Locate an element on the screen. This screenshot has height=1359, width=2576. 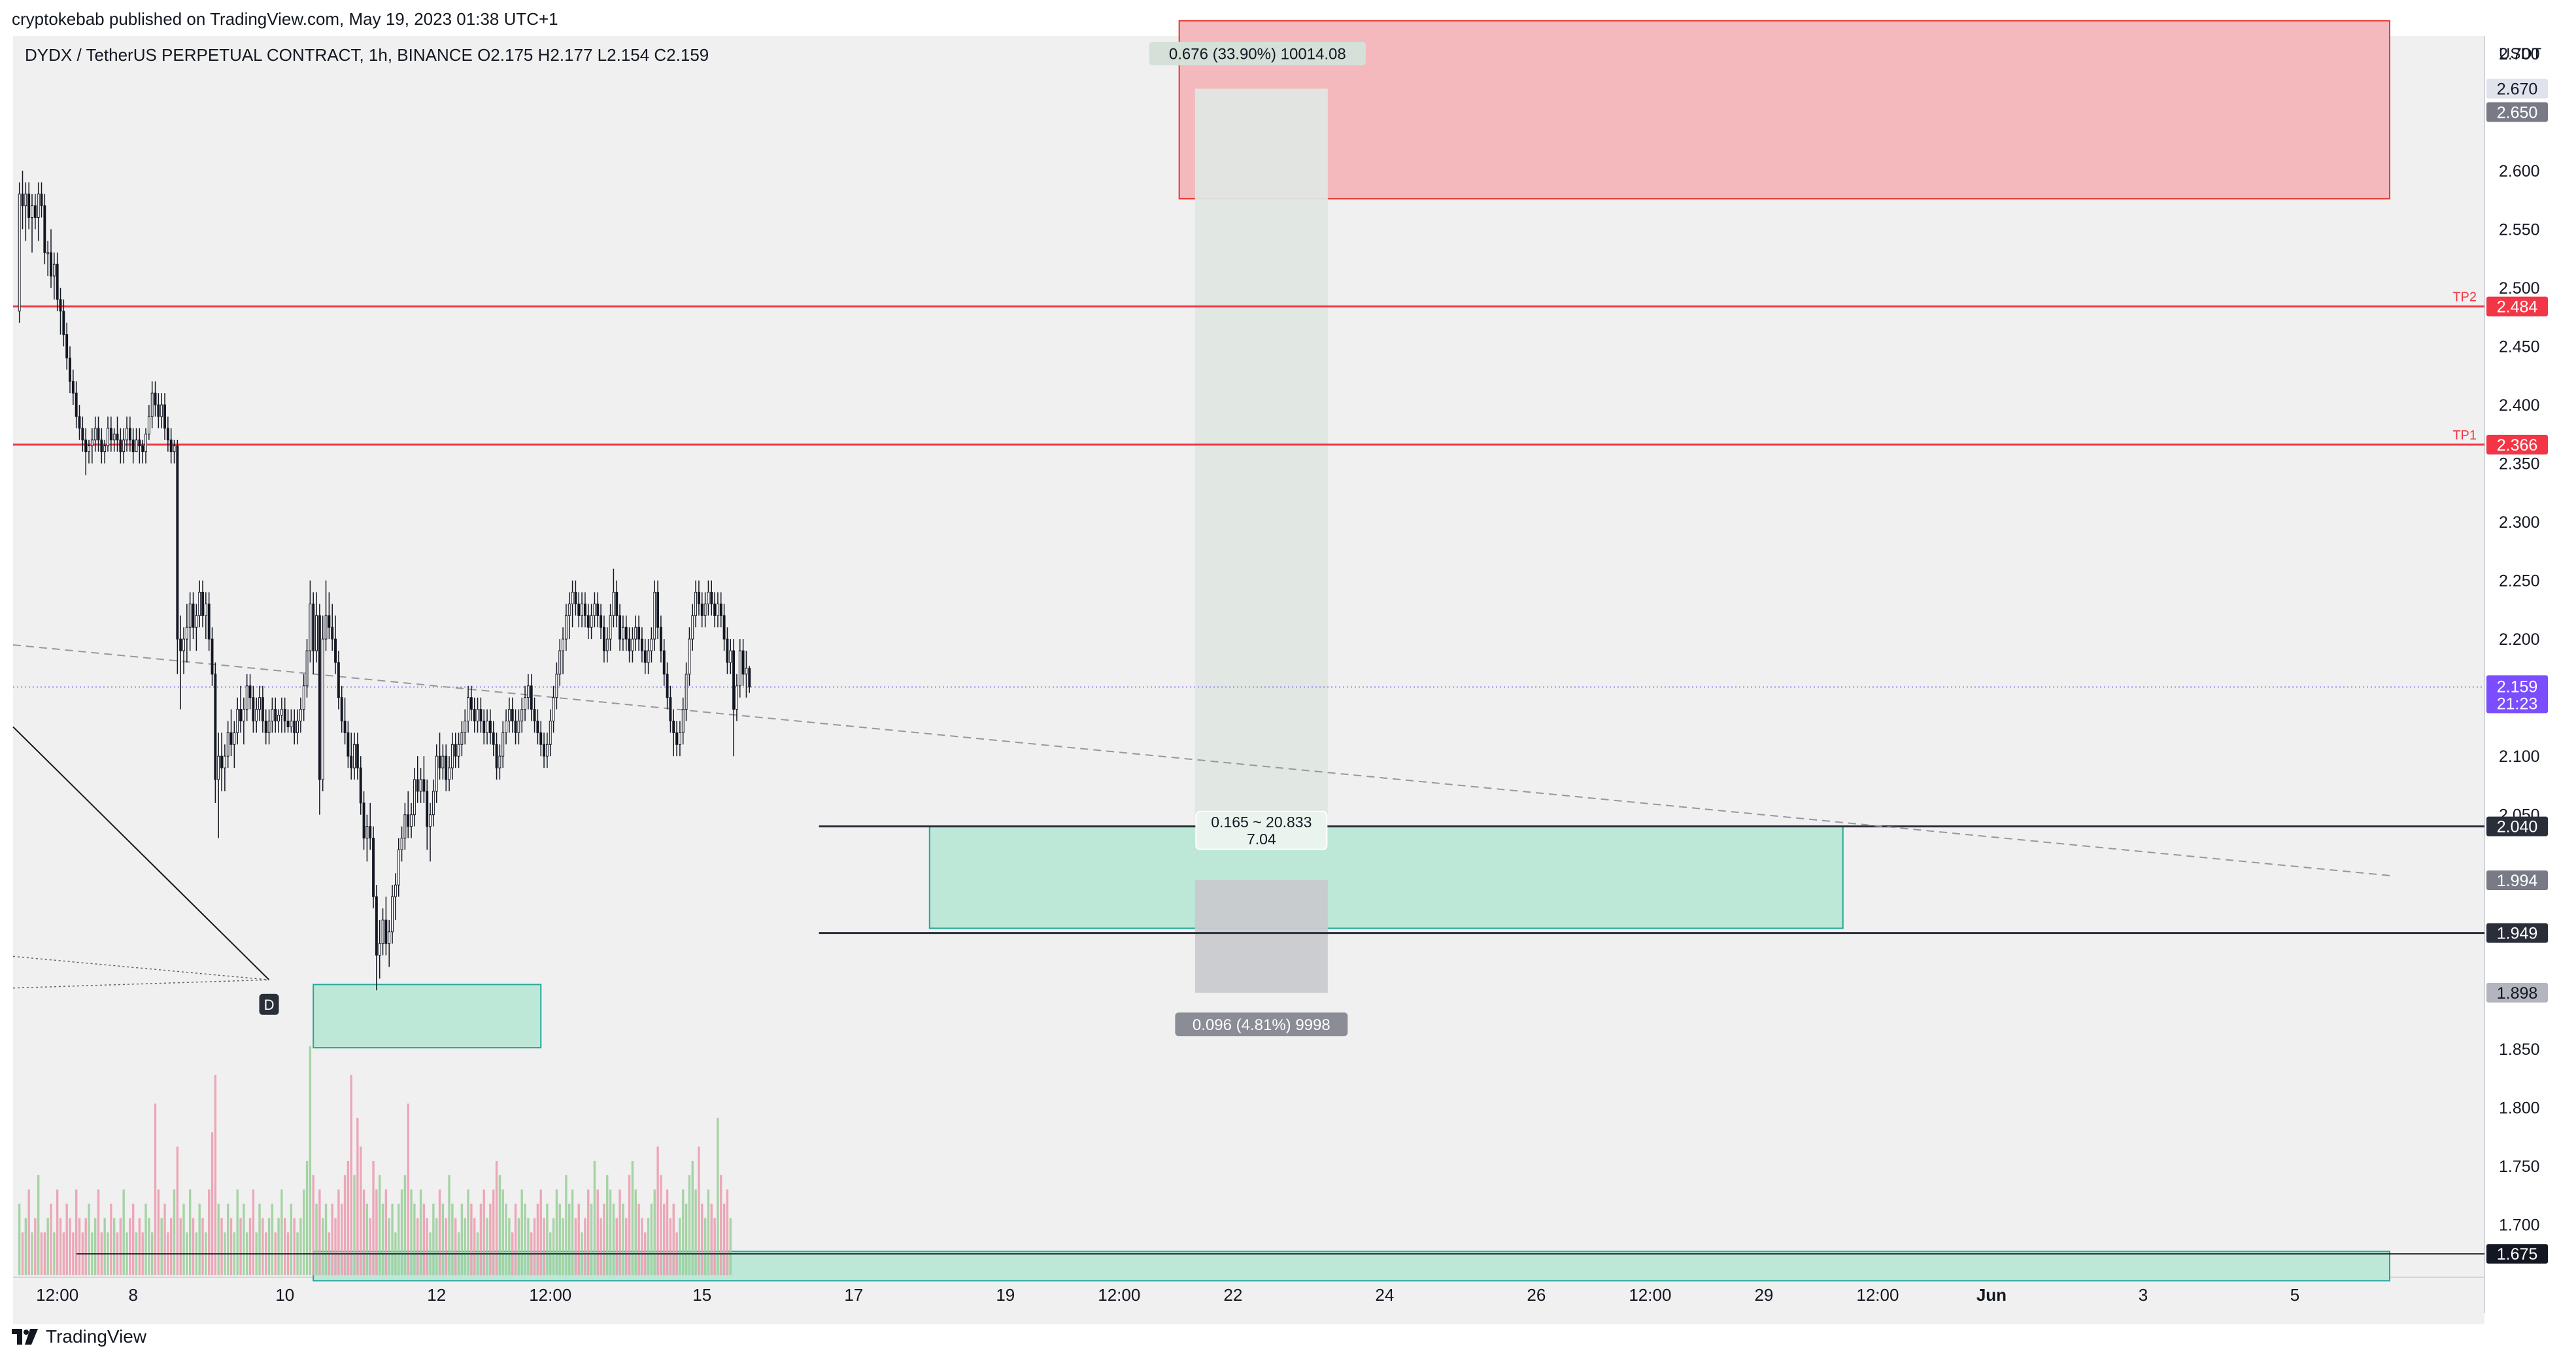
ratio-label-bg is located at coordinates (1261, 830).